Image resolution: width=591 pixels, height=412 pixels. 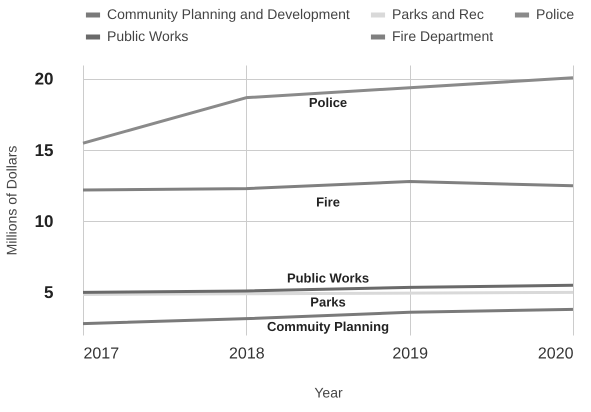 What do you see at coordinates (44, 221) in the screenshot?
I see `y-tick-label: 10` at bounding box center [44, 221].